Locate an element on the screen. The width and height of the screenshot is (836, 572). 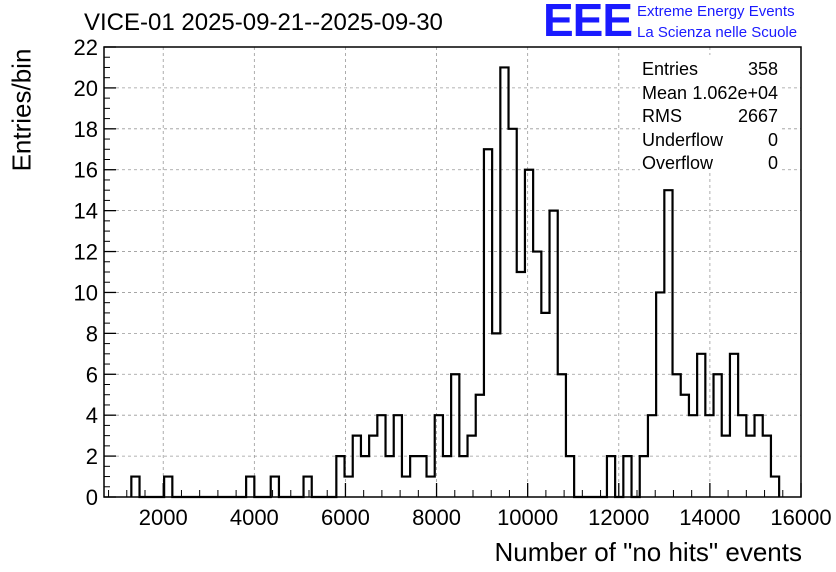
stats-row-entries: Entries 358 is located at coordinates (710, 70).